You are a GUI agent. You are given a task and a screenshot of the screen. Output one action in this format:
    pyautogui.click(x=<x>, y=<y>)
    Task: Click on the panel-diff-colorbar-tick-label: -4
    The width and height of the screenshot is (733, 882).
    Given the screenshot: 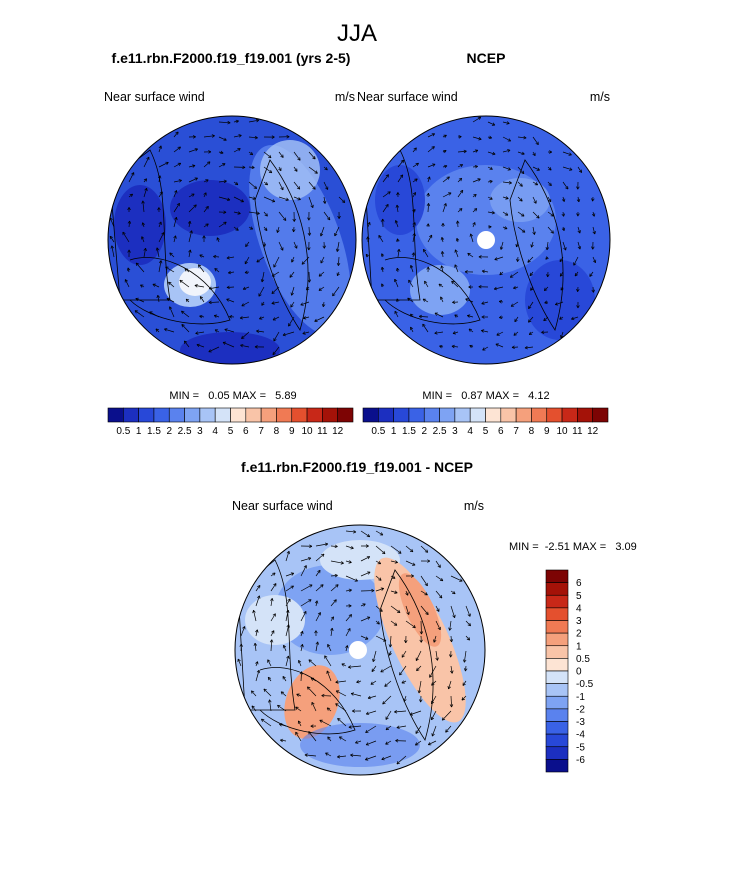 What is the action you would take?
    pyautogui.click(x=580, y=735)
    